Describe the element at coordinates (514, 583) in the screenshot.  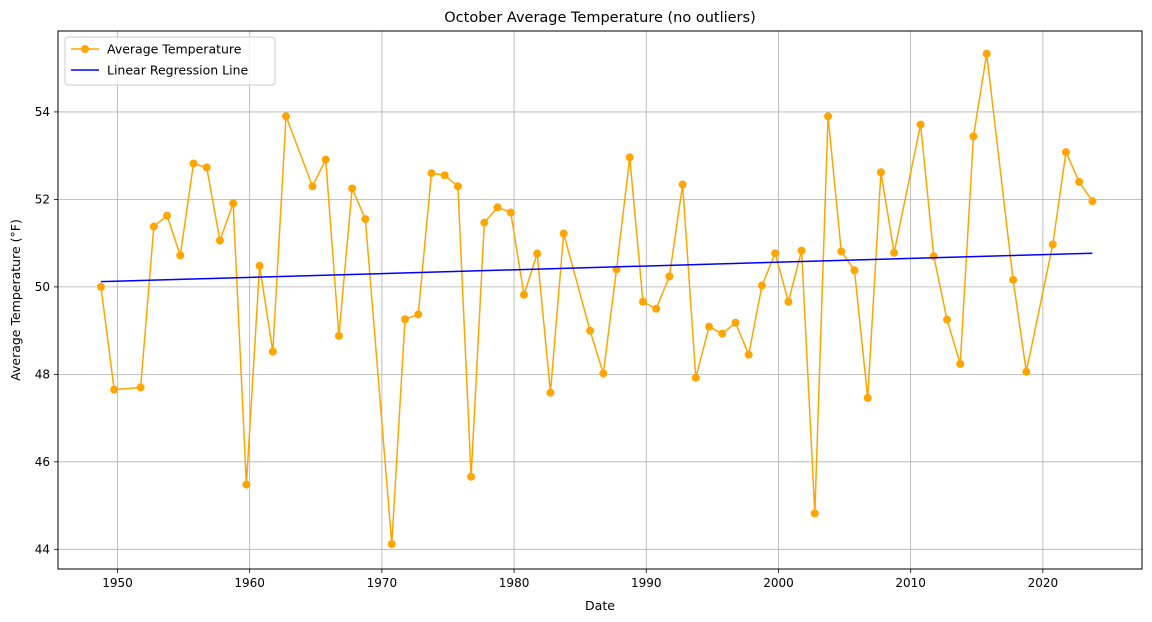
I see `x-tick-label: 1980` at that location.